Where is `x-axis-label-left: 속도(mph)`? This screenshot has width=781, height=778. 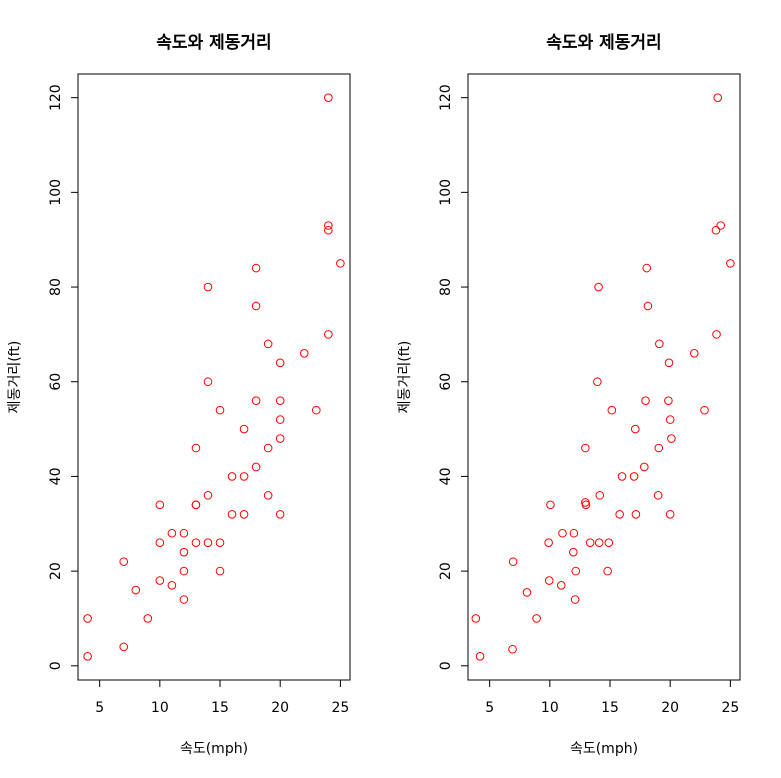 x-axis-label-left: 속도(mph) is located at coordinates (214, 749).